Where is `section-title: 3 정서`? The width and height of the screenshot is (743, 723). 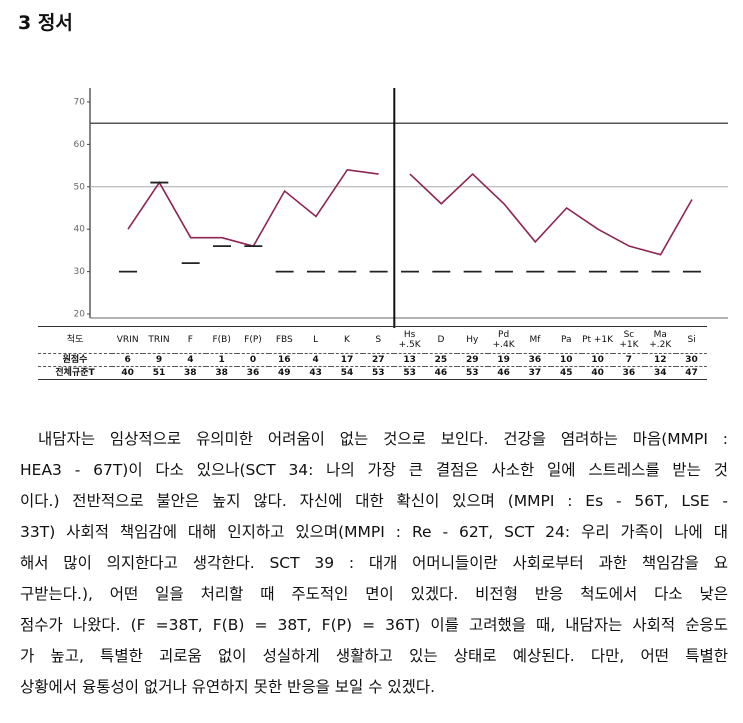
section-title: 3 정서 is located at coordinates (45, 23).